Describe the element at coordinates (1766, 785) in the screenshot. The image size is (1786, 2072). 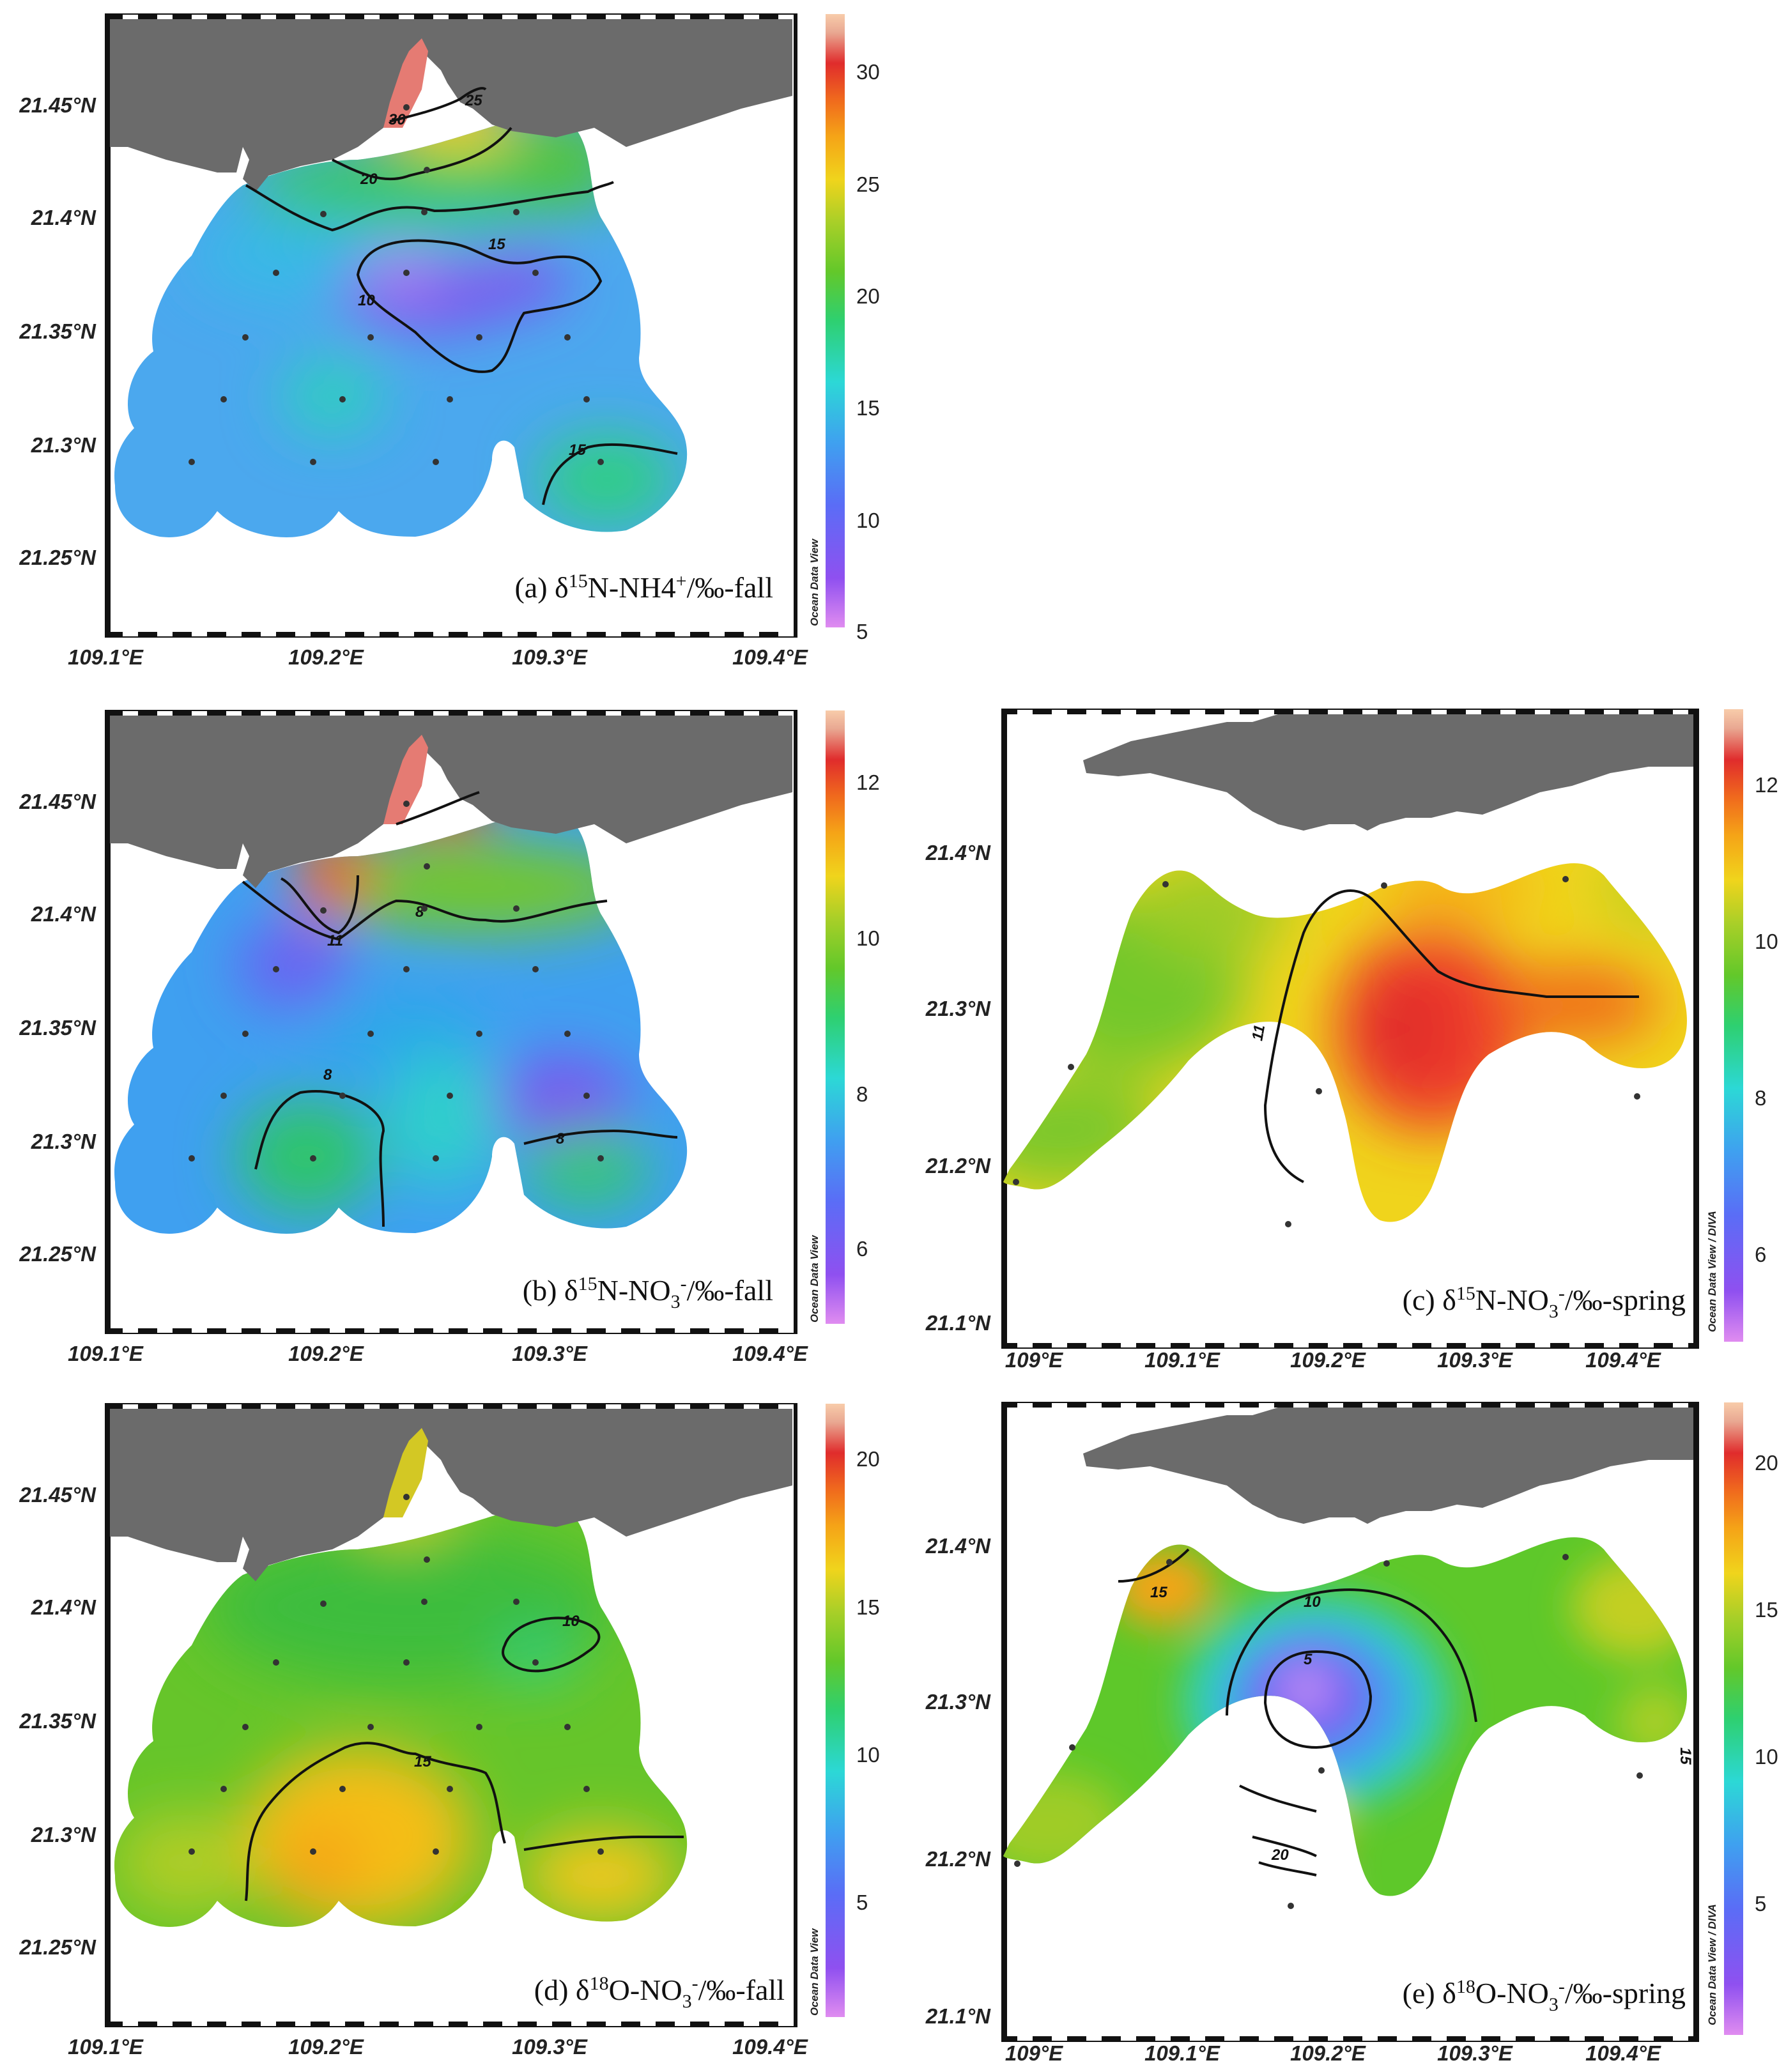
I see `svg-text: 12` at that location.